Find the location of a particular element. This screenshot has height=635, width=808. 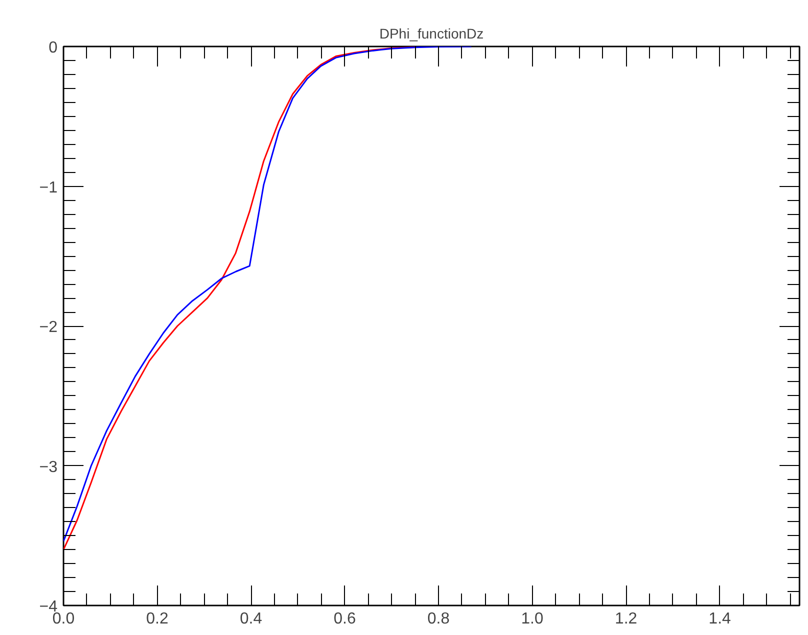

x-tick-label: 0.4 is located at coordinates (251, 619).